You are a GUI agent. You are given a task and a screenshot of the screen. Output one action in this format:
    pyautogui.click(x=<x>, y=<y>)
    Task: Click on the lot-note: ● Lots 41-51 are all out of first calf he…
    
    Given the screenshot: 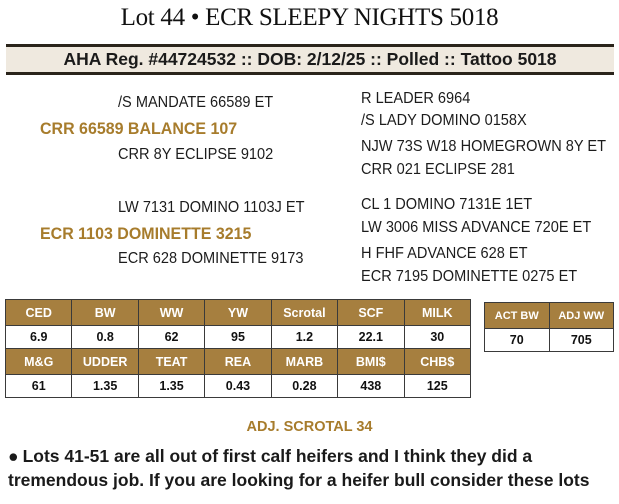 What is the action you would take?
    pyautogui.click(x=311, y=468)
    